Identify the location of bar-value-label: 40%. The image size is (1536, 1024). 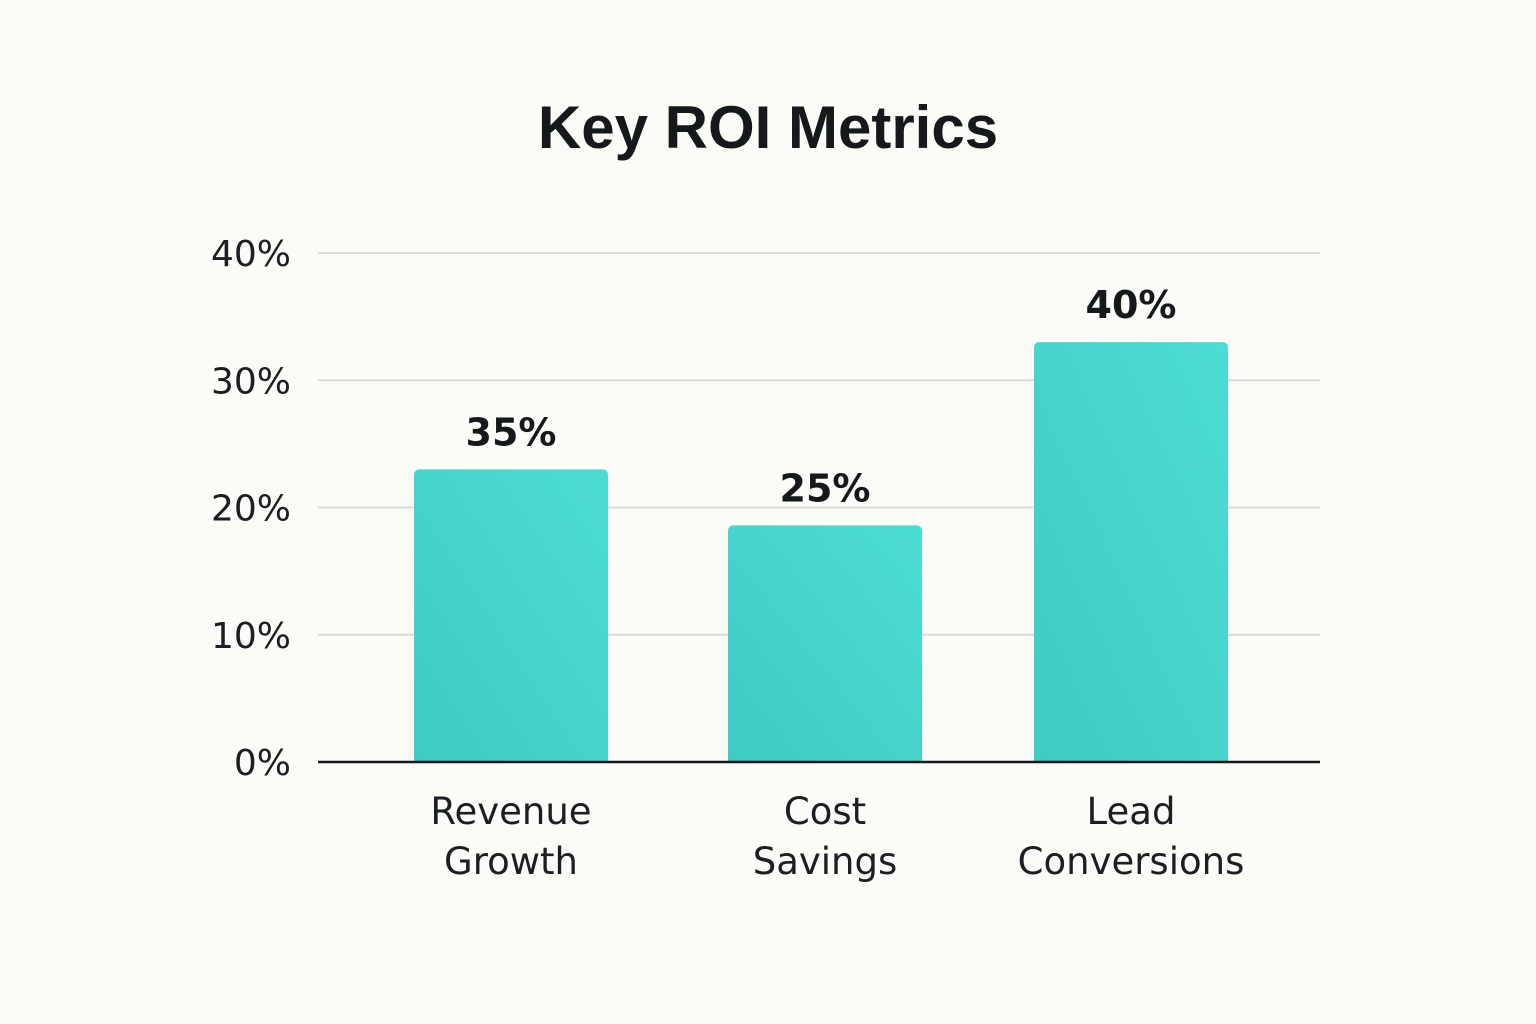
(1131, 305).